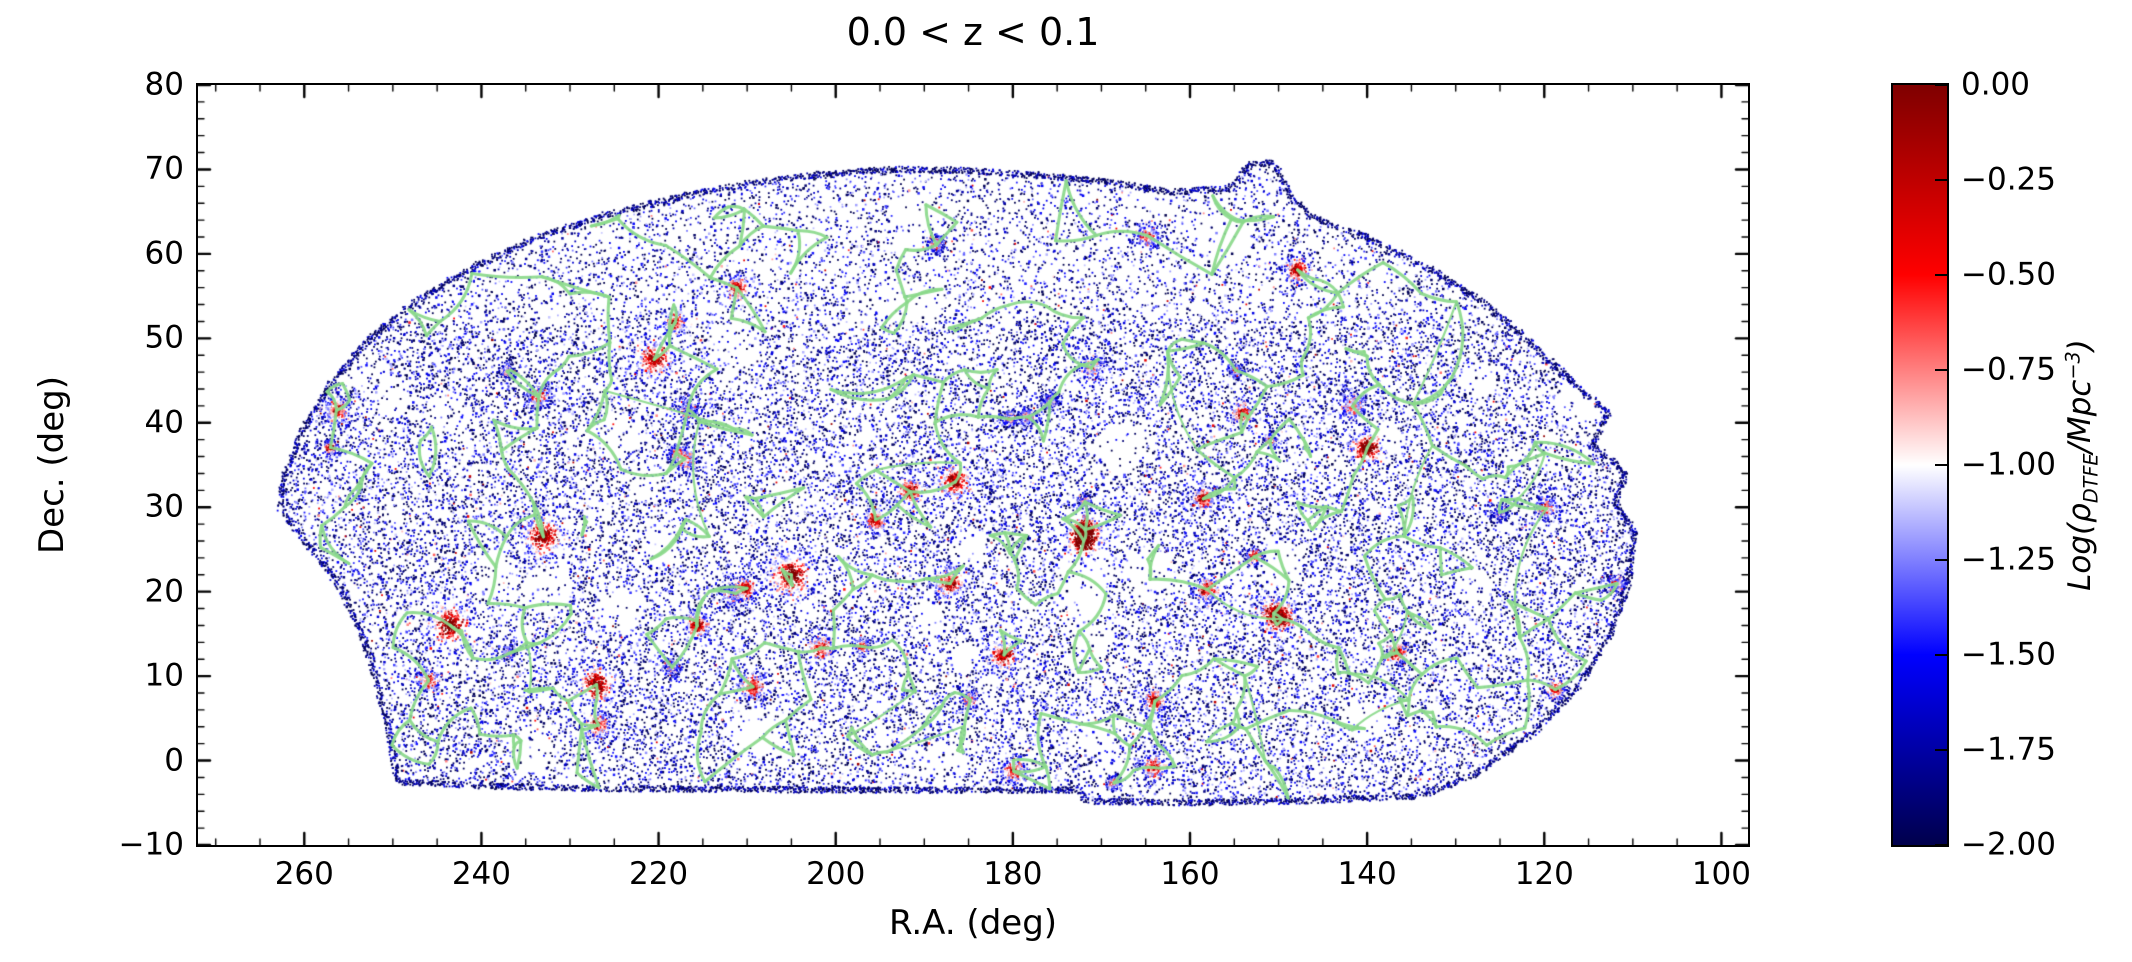 Image resolution: width=2132 pixels, height=962 pixels. What do you see at coordinates (481, 874) in the screenshot?
I see `x-tick-label: 240` at bounding box center [481, 874].